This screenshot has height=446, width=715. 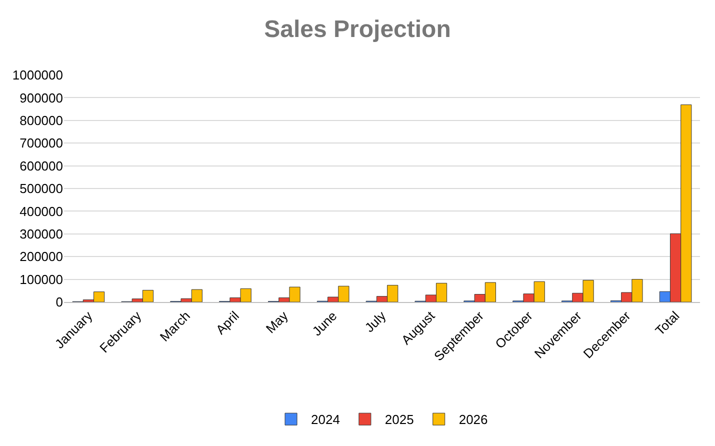 I want to click on y-tick-label: 800000, so click(x=41, y=120).